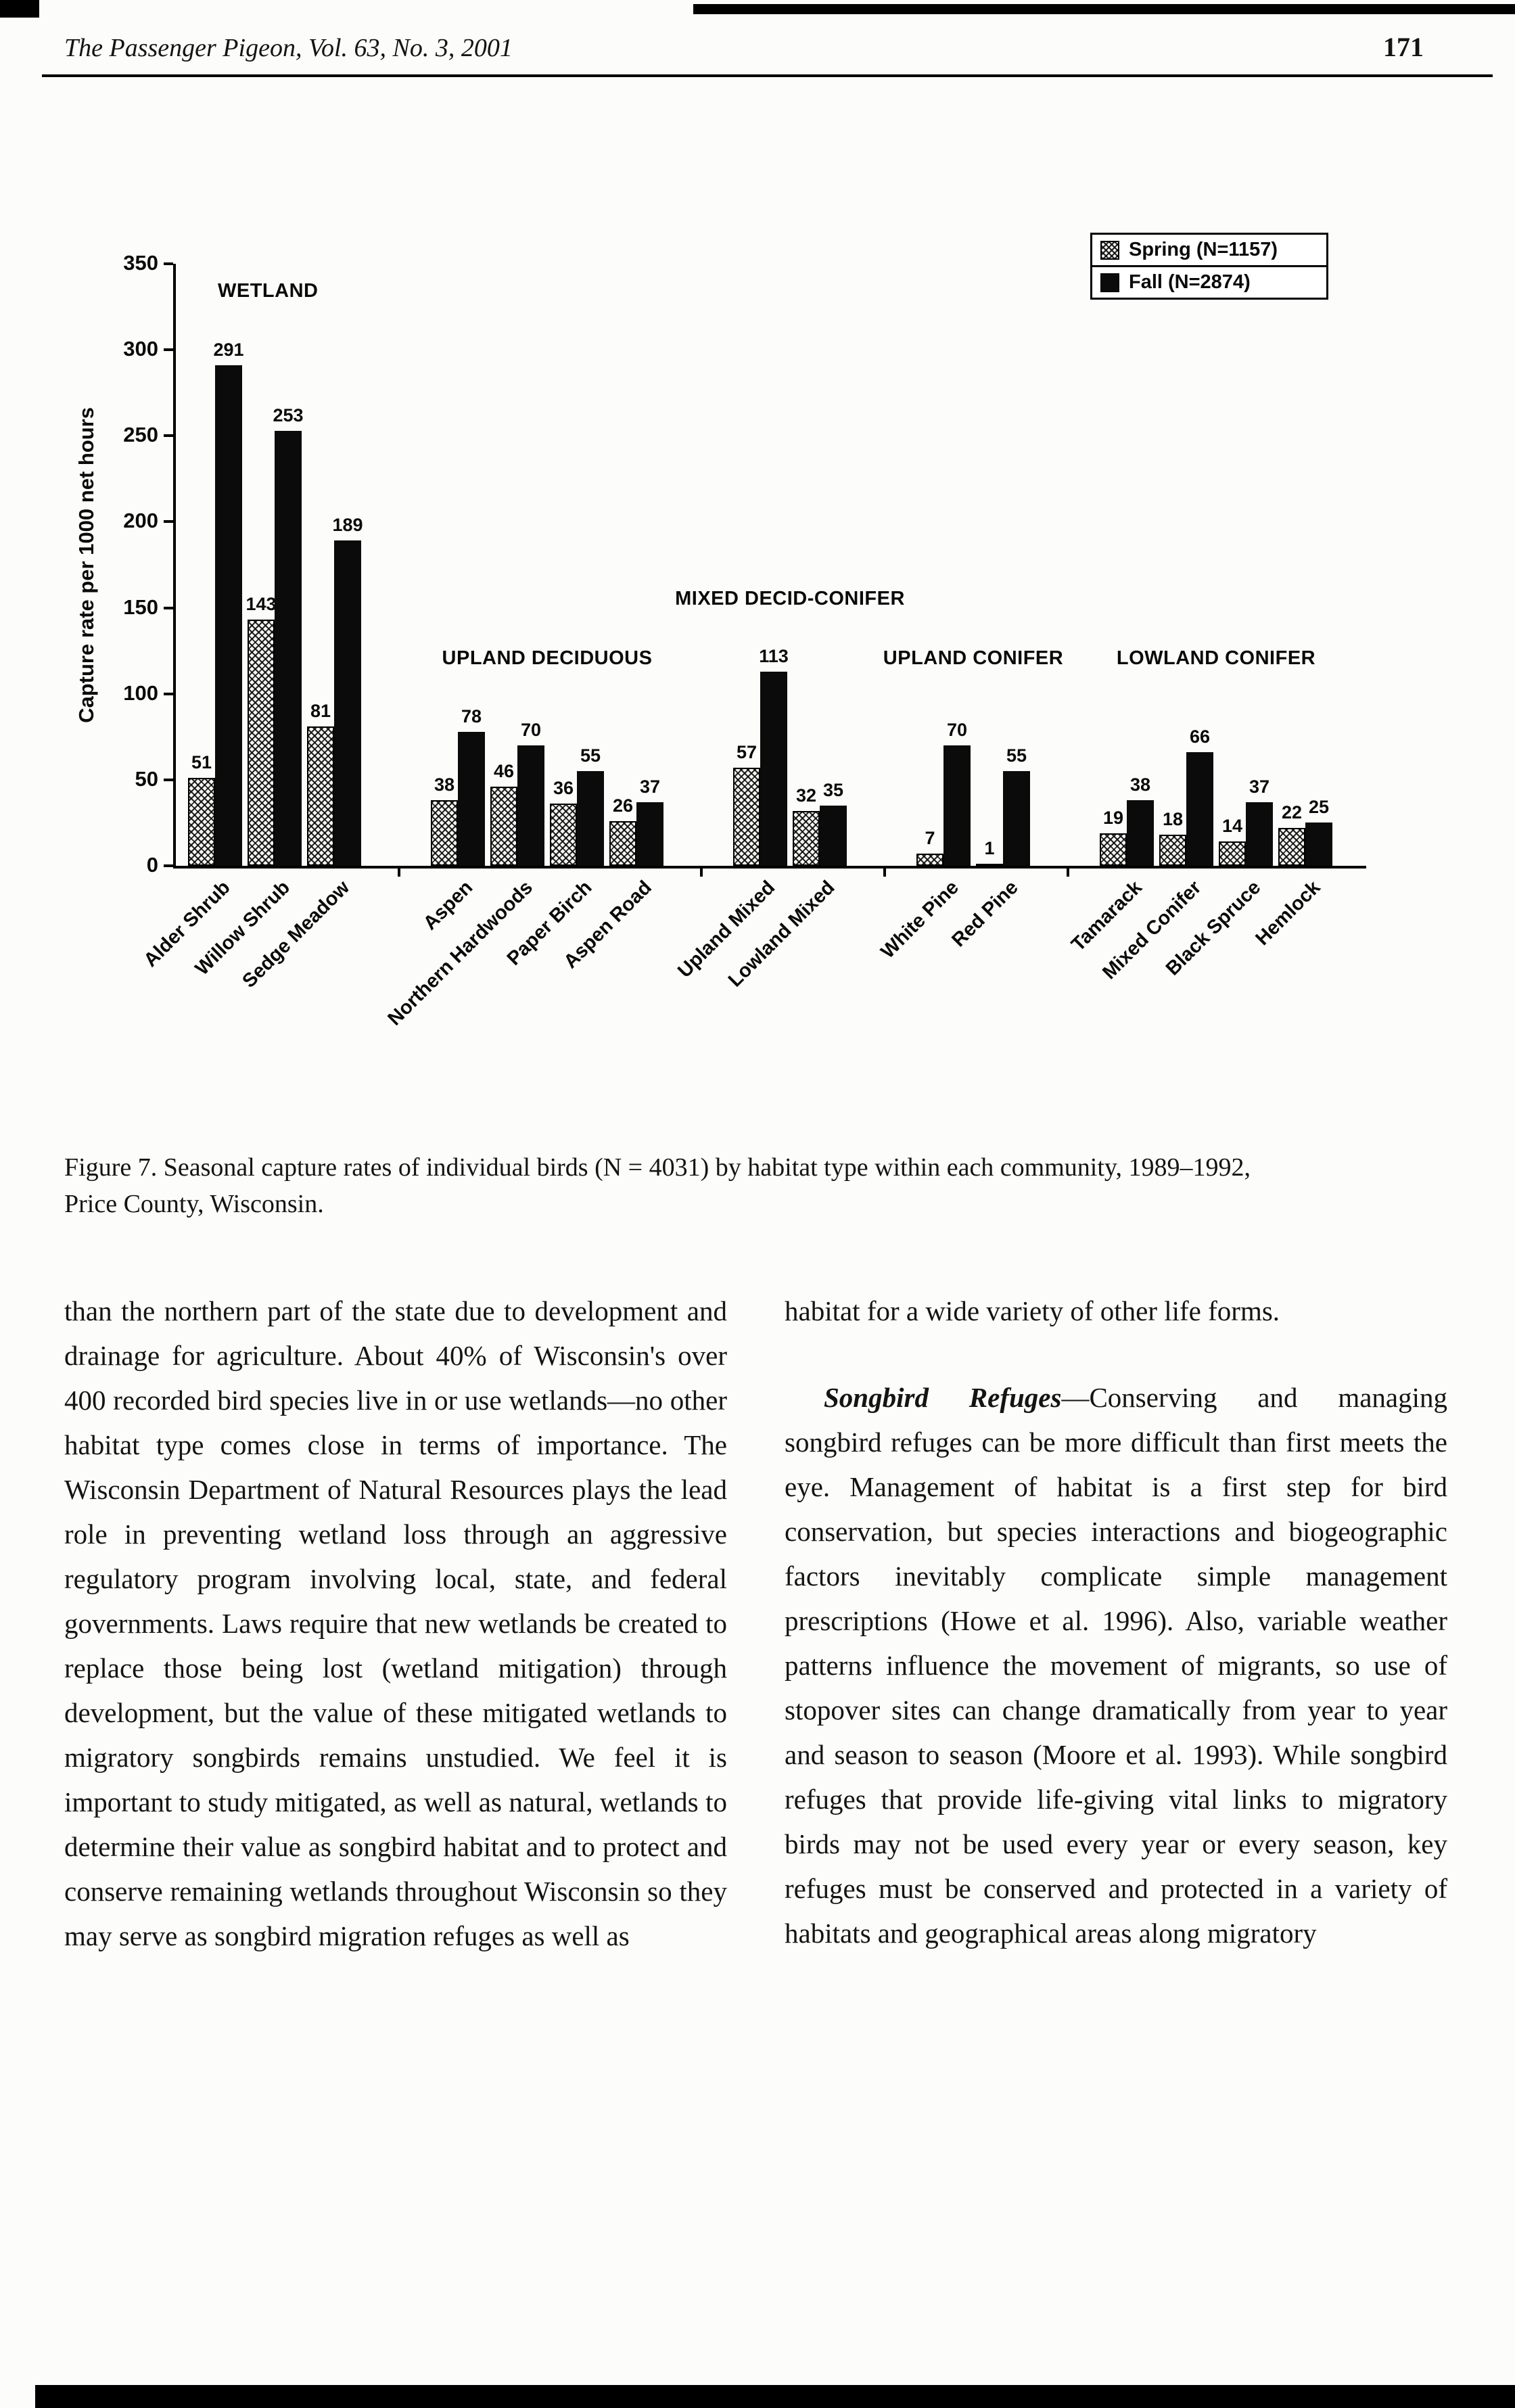 This screenshot has width=1515, height=2408. I want to click on x-tick-label: Sedge Meadow, so click(295, 934).